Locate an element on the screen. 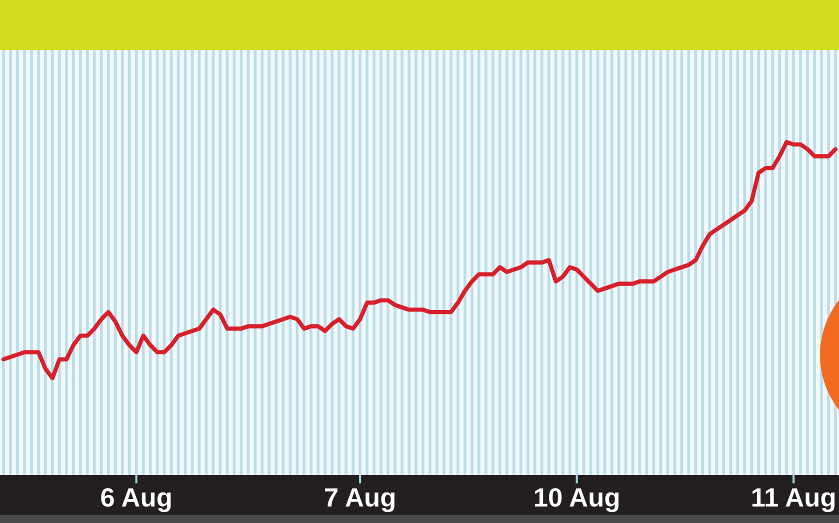  x-tick-label: 6 Aug is located at coordinates (136, 500).